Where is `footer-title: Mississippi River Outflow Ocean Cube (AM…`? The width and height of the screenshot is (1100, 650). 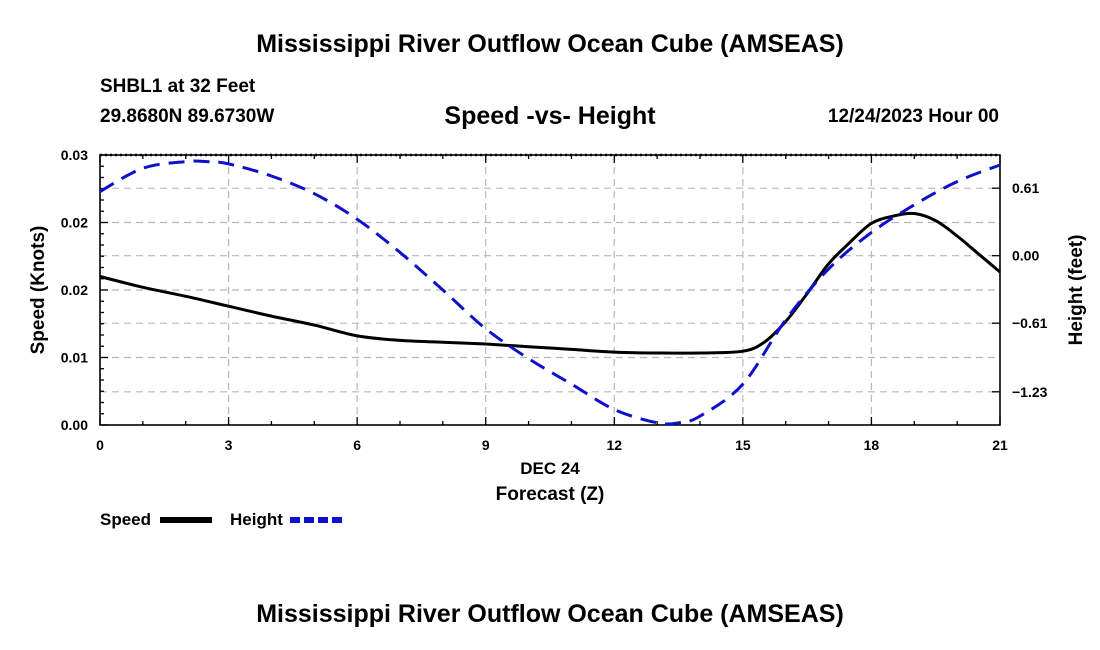 footer-title: Mississippi River Outflow Ocean Cube (AM… is located at coordinates (550, 614).